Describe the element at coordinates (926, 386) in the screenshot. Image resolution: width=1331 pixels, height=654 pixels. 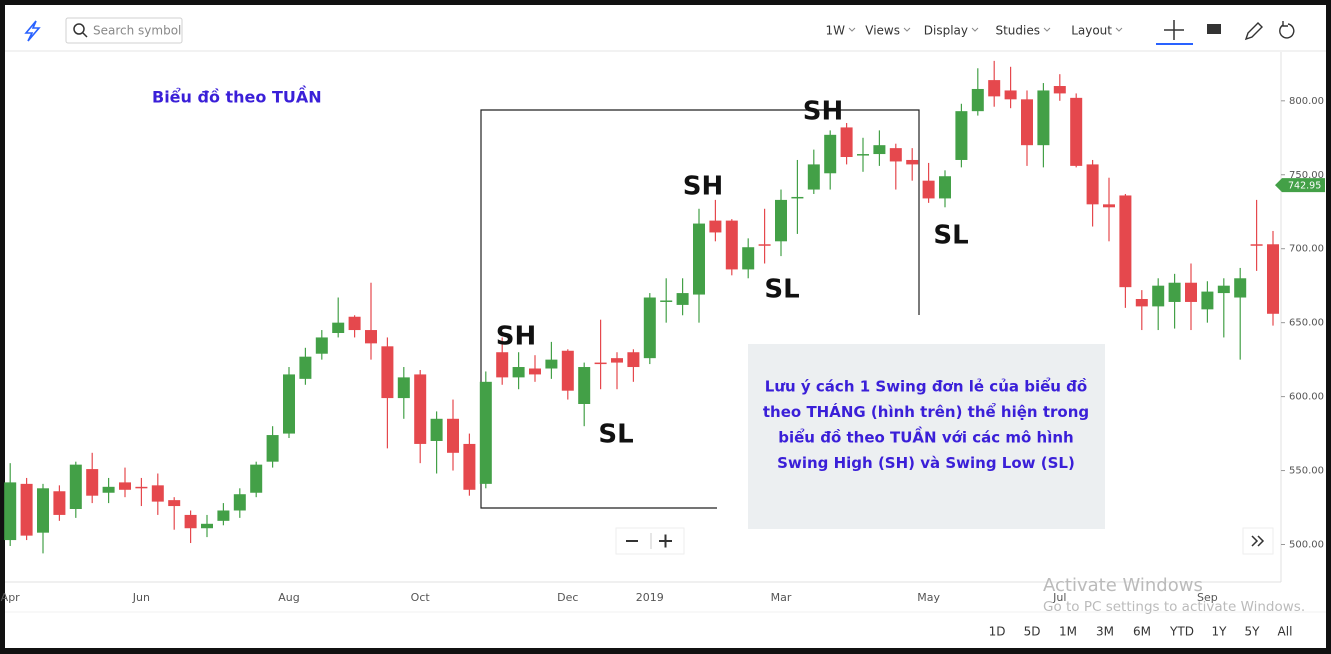
I see `note-line: Lưu ý cách 1 Swing đơn lẻ của biểu đồ` at that location.